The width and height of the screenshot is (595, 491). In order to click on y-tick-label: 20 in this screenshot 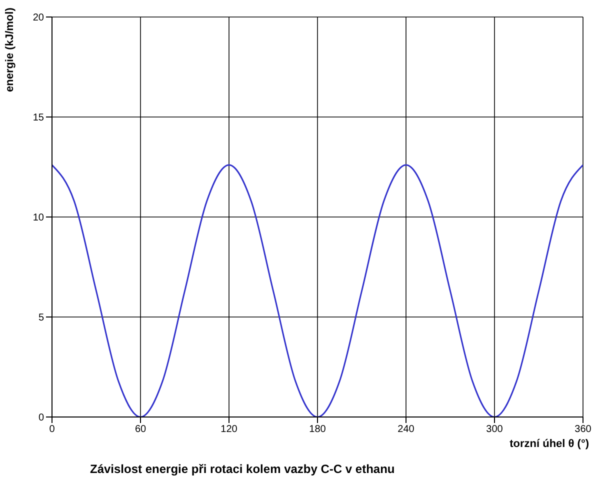, I will do `click(38, 18)`.